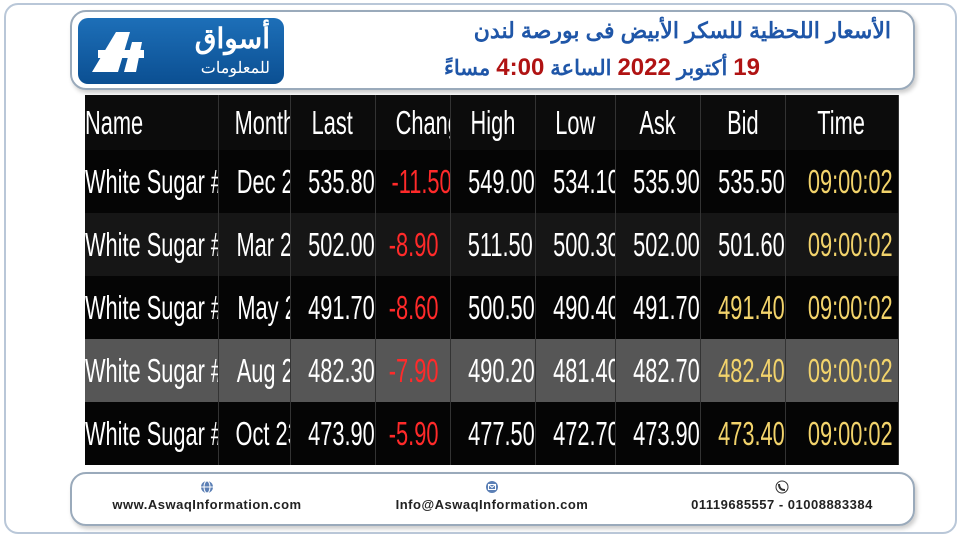 The width and height of the screenshot is (961, 538). Describe the element at coordinates (743, 181) in the screenshot. I see `table-cell: 535.50` at that location.